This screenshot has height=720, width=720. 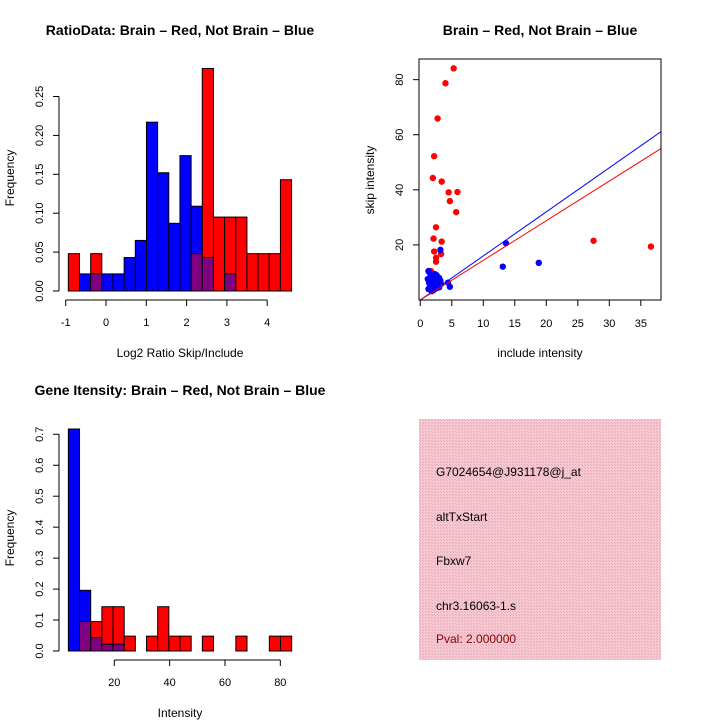 I want to click on plot-frame, so click(x=540, y=179).